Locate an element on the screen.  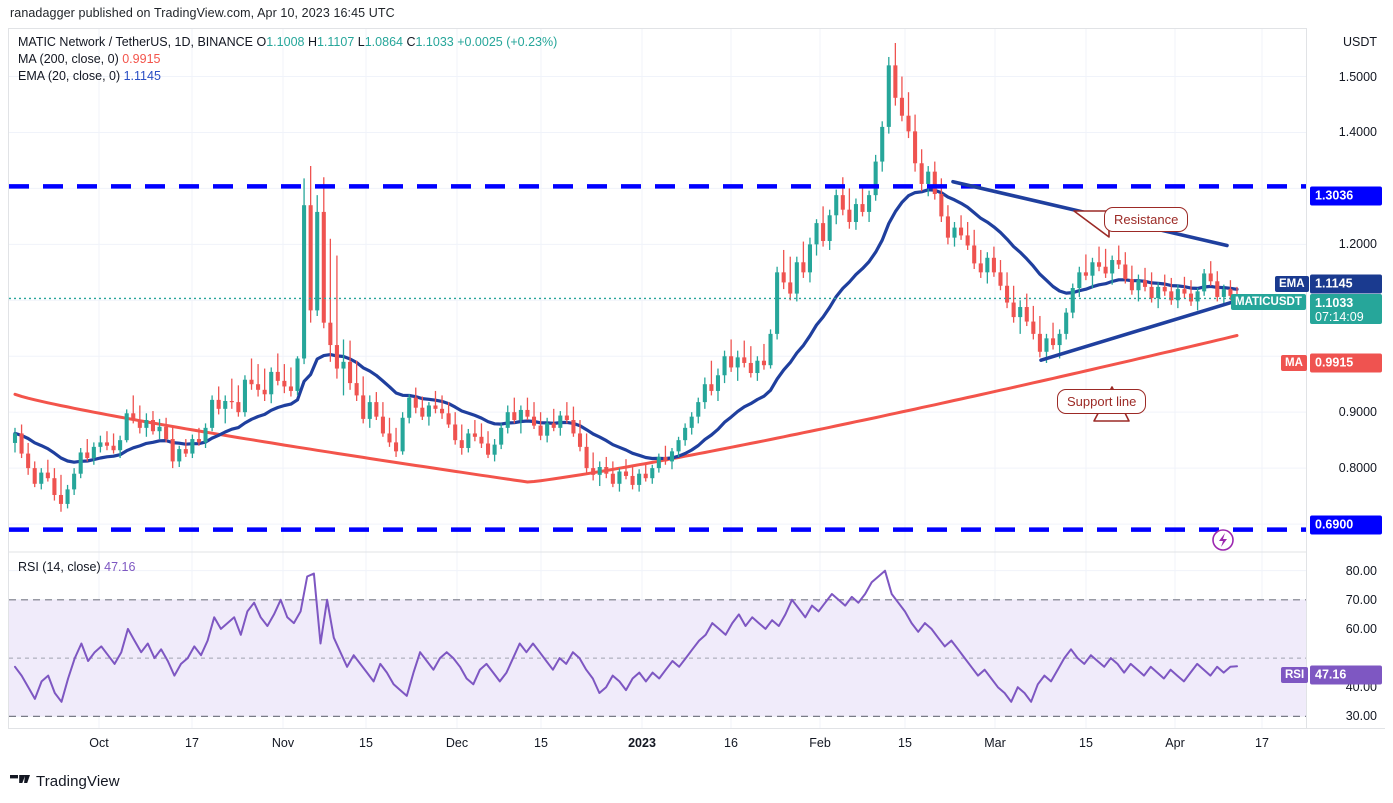
tradingview-logo-mark is located at coordinates (20, 781).